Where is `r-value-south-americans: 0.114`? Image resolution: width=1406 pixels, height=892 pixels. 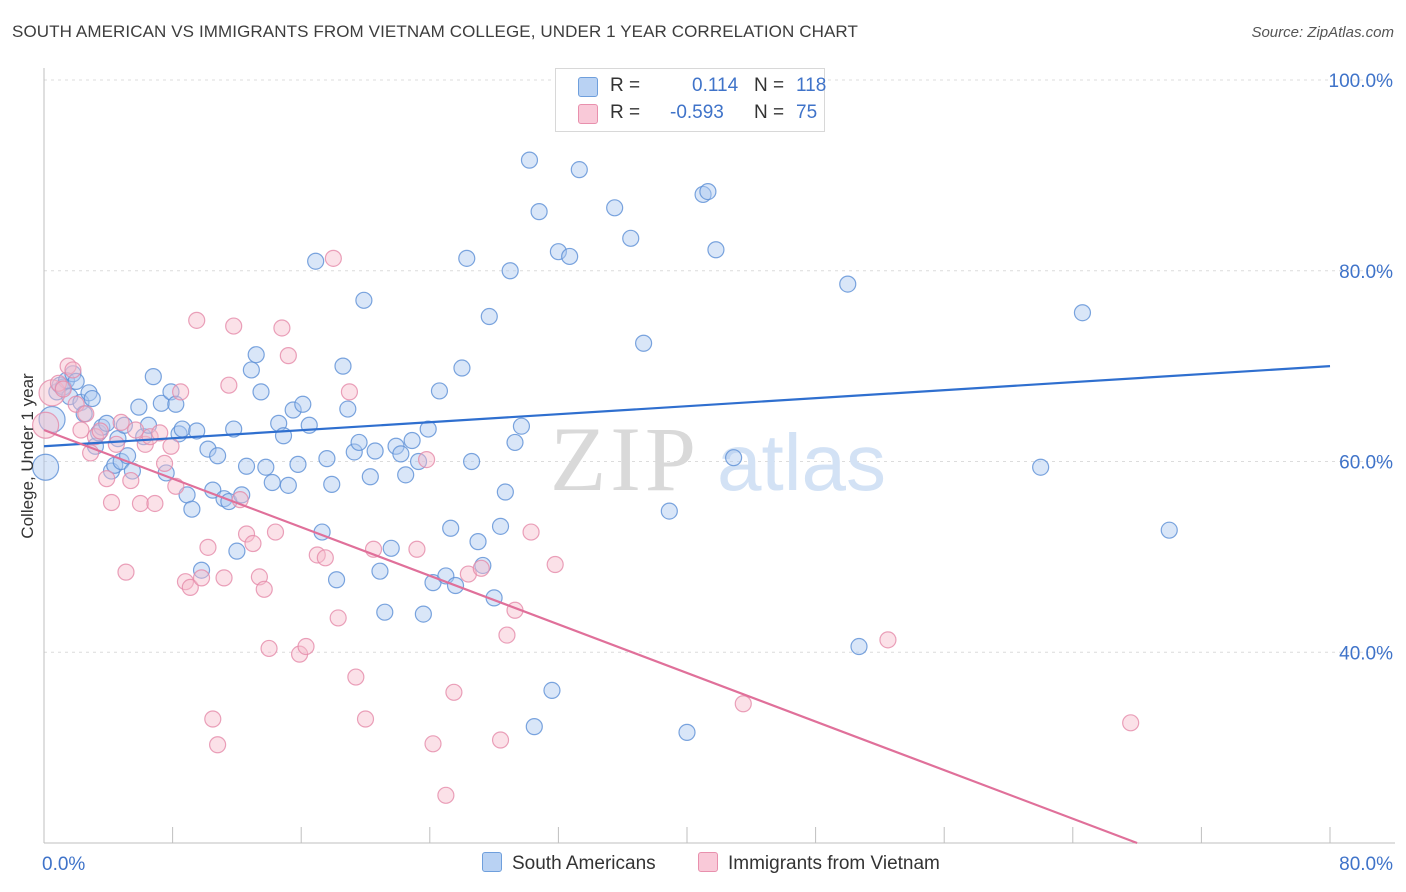 r-value-south-americans: 0.114 is located at coordinates (715, 85).